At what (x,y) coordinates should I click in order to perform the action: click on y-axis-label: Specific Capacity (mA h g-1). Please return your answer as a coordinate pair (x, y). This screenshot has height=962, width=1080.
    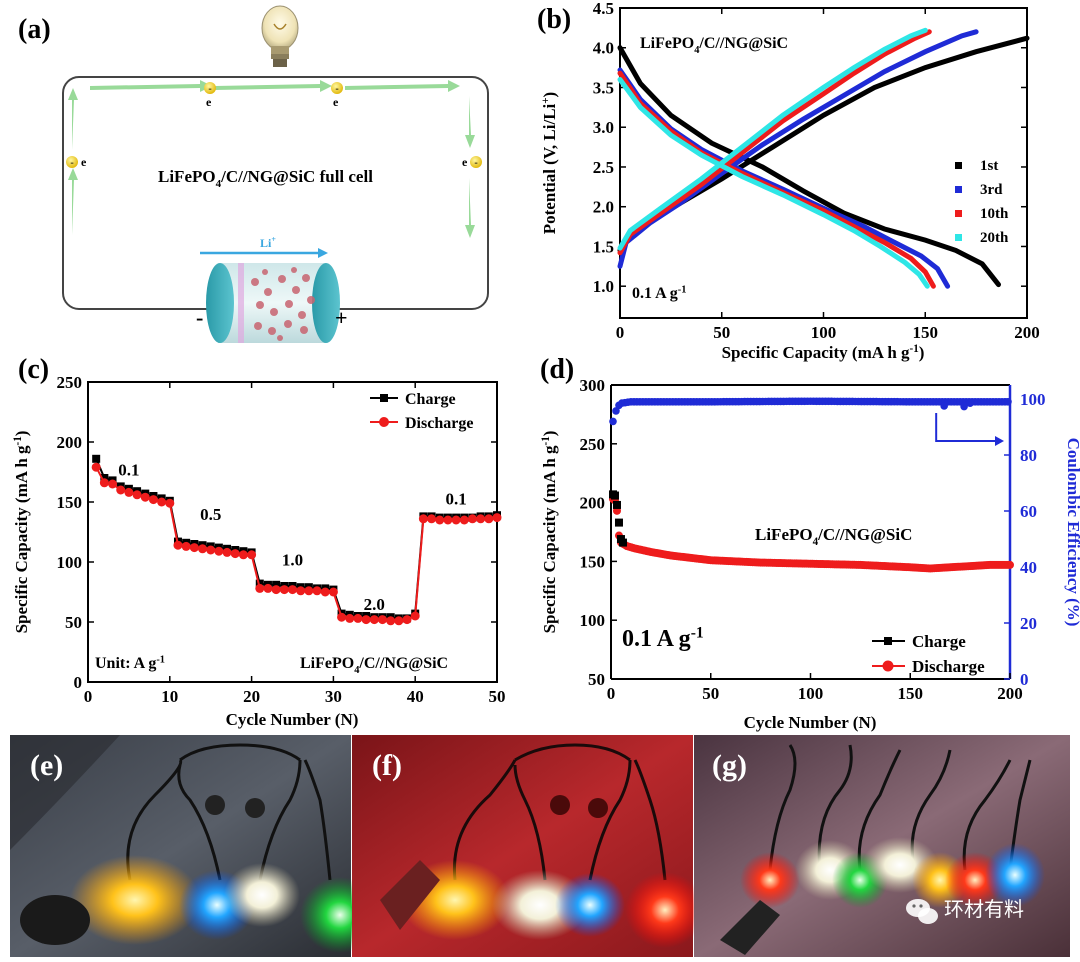
    Looking at the image, I should click on (21, 532).